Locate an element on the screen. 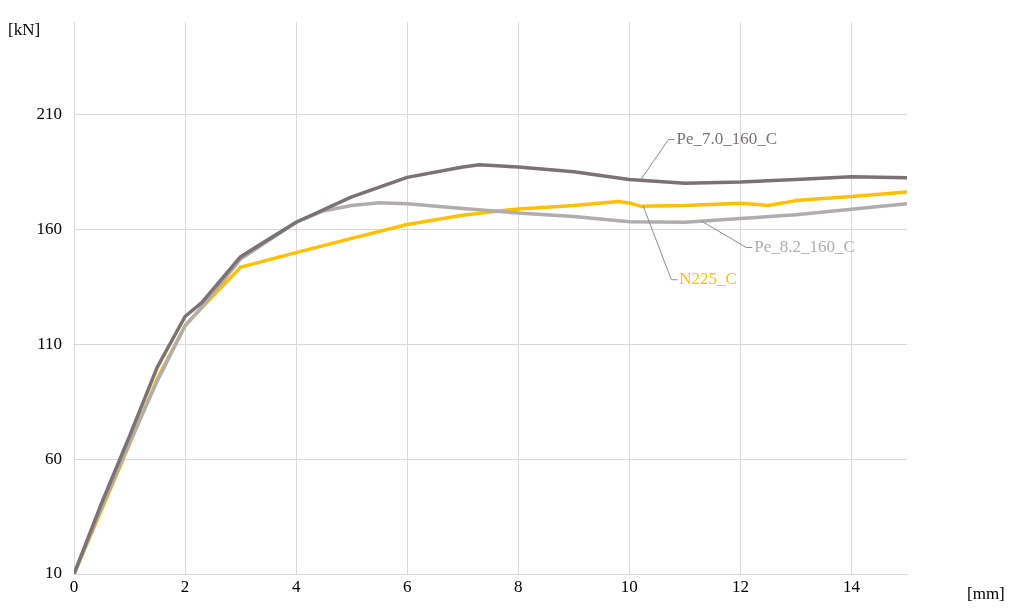 This screenshot has width=1014, height=610. x-tick-label: 8 is located at coordinates (518, 586).